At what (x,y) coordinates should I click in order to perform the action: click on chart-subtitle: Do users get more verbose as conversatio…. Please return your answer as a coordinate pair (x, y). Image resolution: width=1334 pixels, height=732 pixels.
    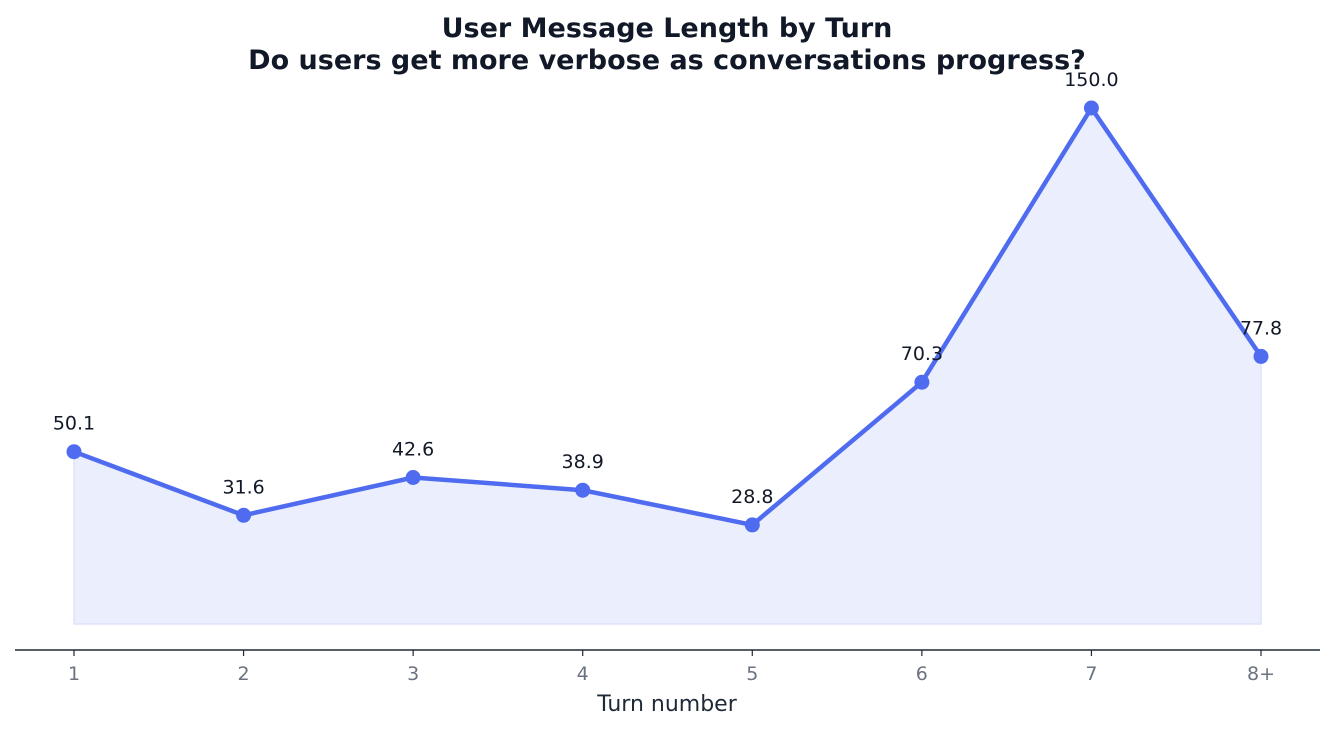
    Looking at the image, I should click on (667, 60).